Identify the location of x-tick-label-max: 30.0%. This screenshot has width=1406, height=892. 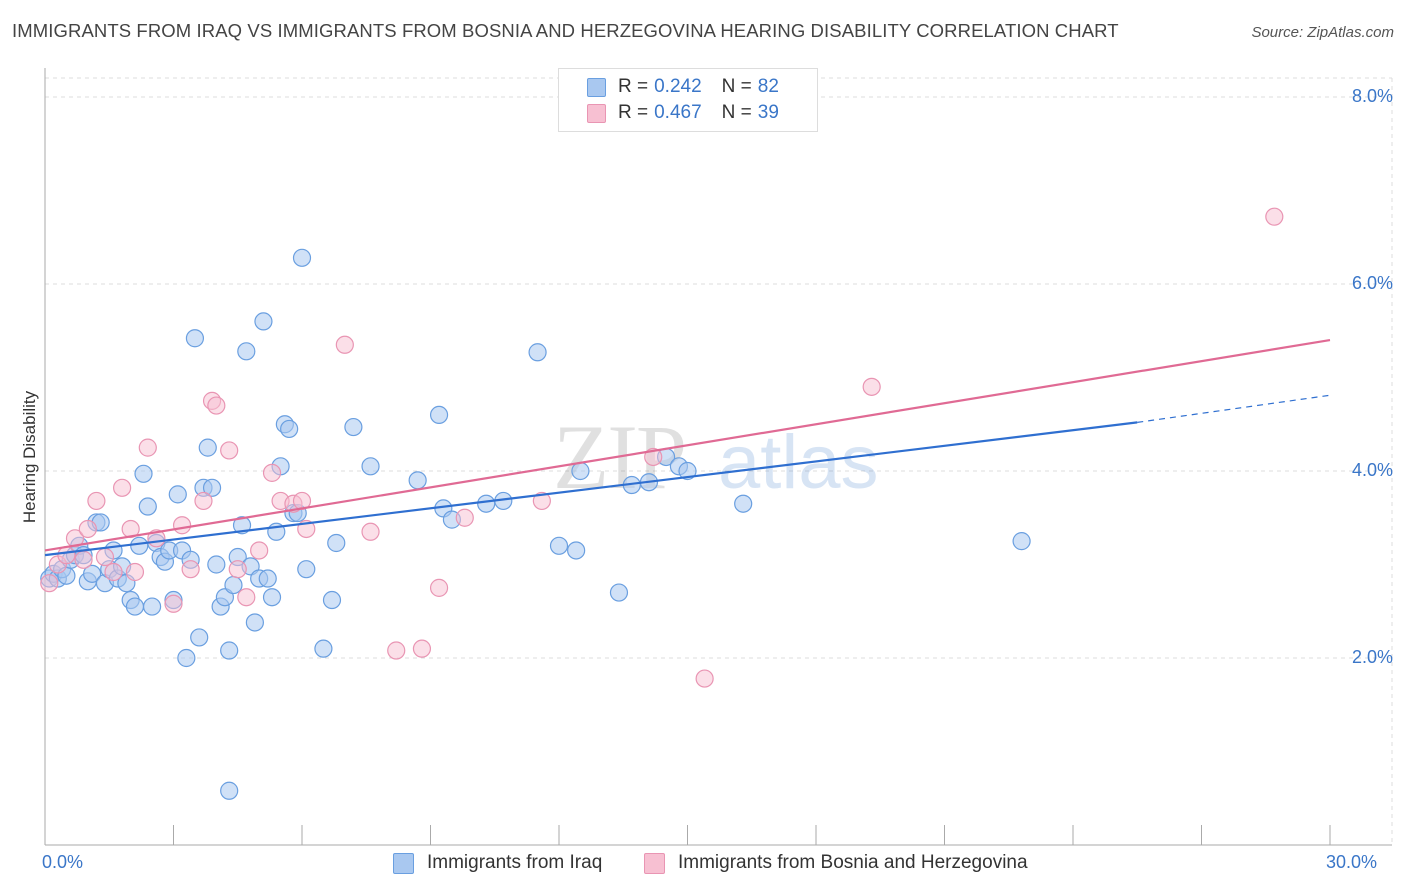
(1352, 862).